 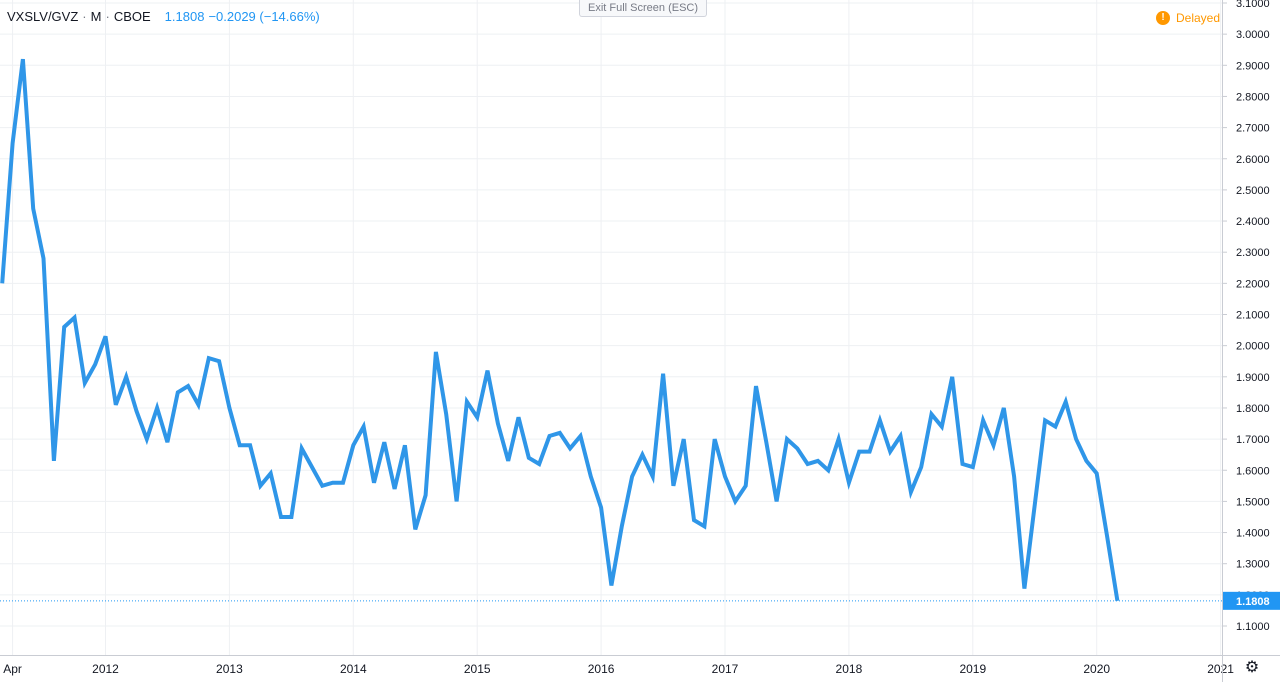 I want to click on y-tick-label: 2.3000, so click(x=1253, y=253).